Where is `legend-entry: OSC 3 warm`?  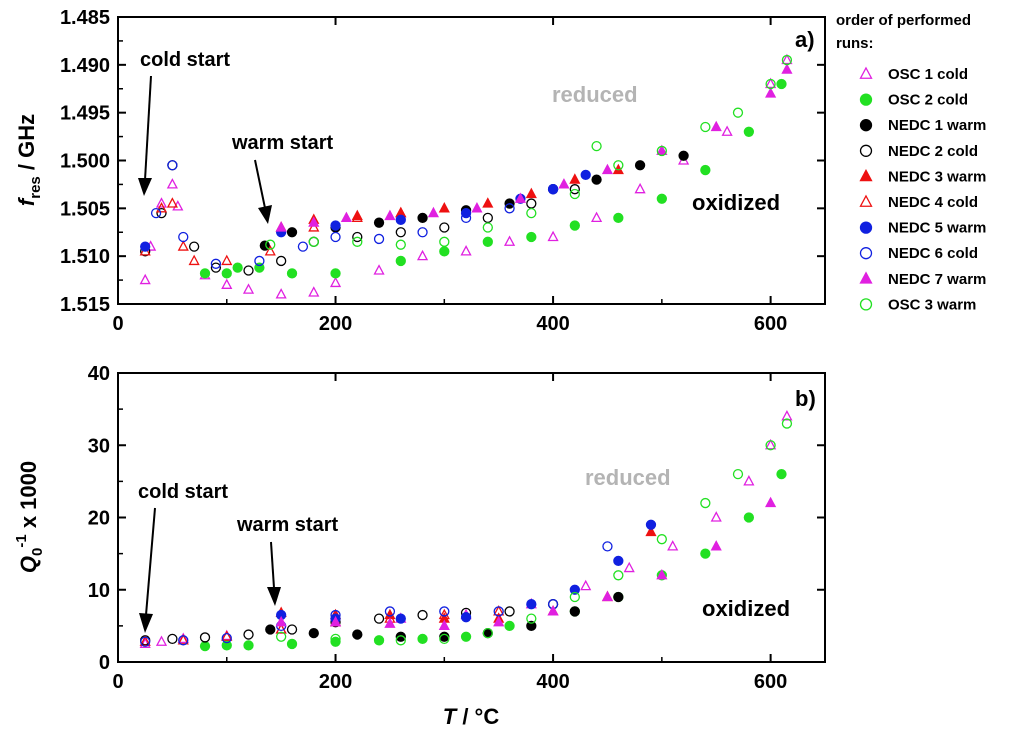
legend-entry: OSC 3 warm is located at coordinates (917, 304).